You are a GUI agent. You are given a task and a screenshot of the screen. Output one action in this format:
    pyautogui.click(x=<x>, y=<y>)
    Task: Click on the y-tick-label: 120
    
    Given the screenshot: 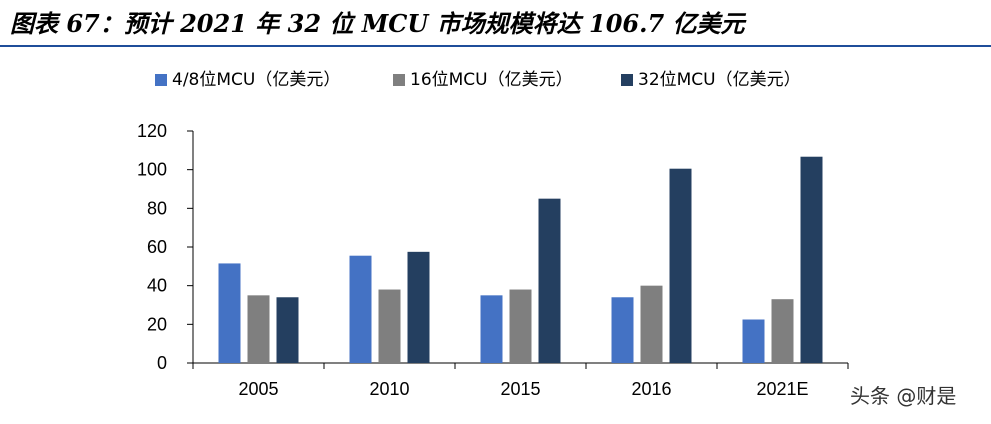 What is the action you would take?
    pyautogui.click(x=152, y=131)
    